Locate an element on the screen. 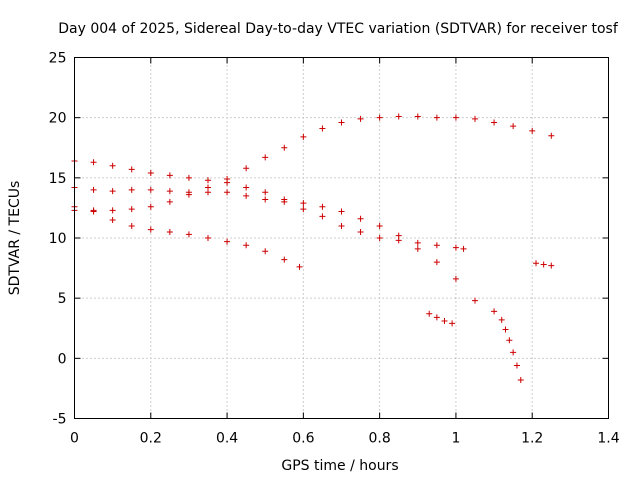 The height and width of the screenshot is (480, 640). x-tick-label: 0.2 is located at coordinates (151, 439).